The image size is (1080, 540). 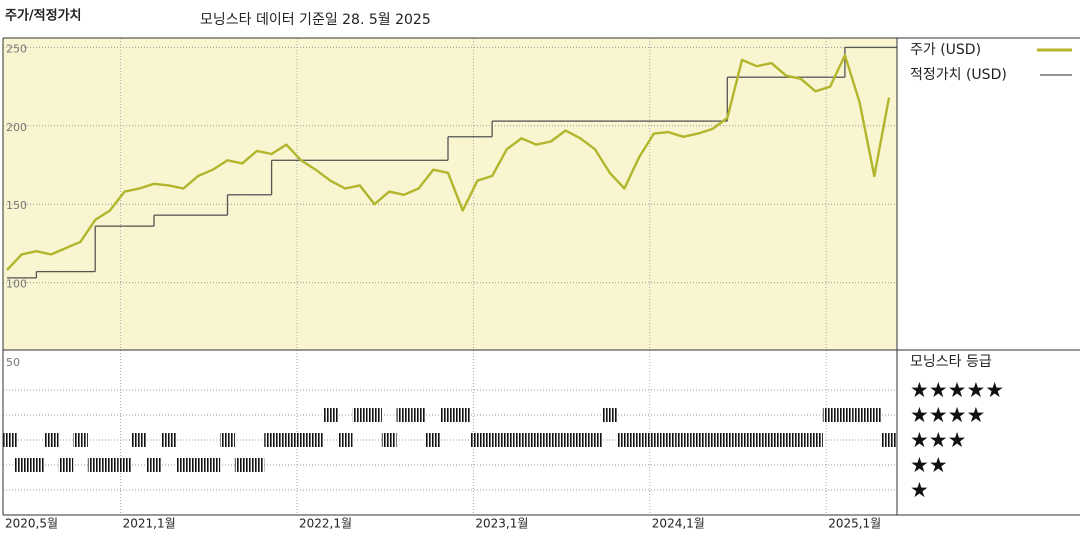 What do you see at coordinates (678, 524) in the screenshot?
I see `x-tick-label: 2024,1월` at bounding box center [678, 524].